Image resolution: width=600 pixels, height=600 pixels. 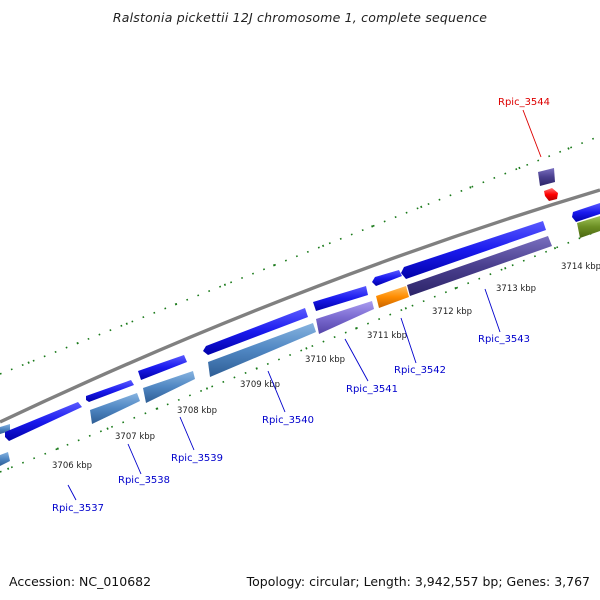 I want to click on gene-label-rpic-3544: Rpic_3544, so click(x=524, y=102).